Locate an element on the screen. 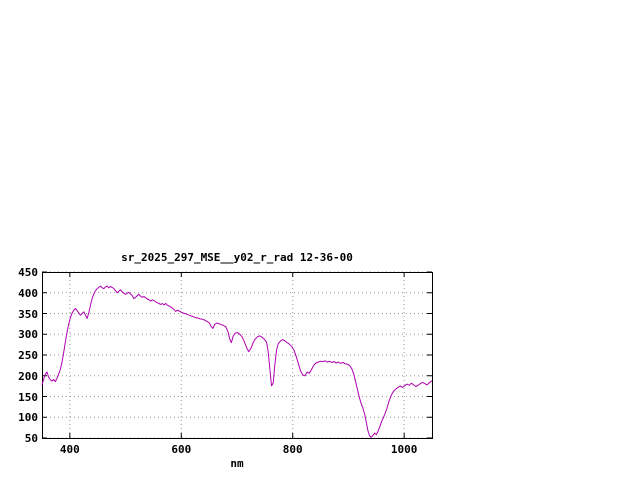 This screenshot has width=640, height=480. x-tick-label: 400 is located at coordinates (69, 449).